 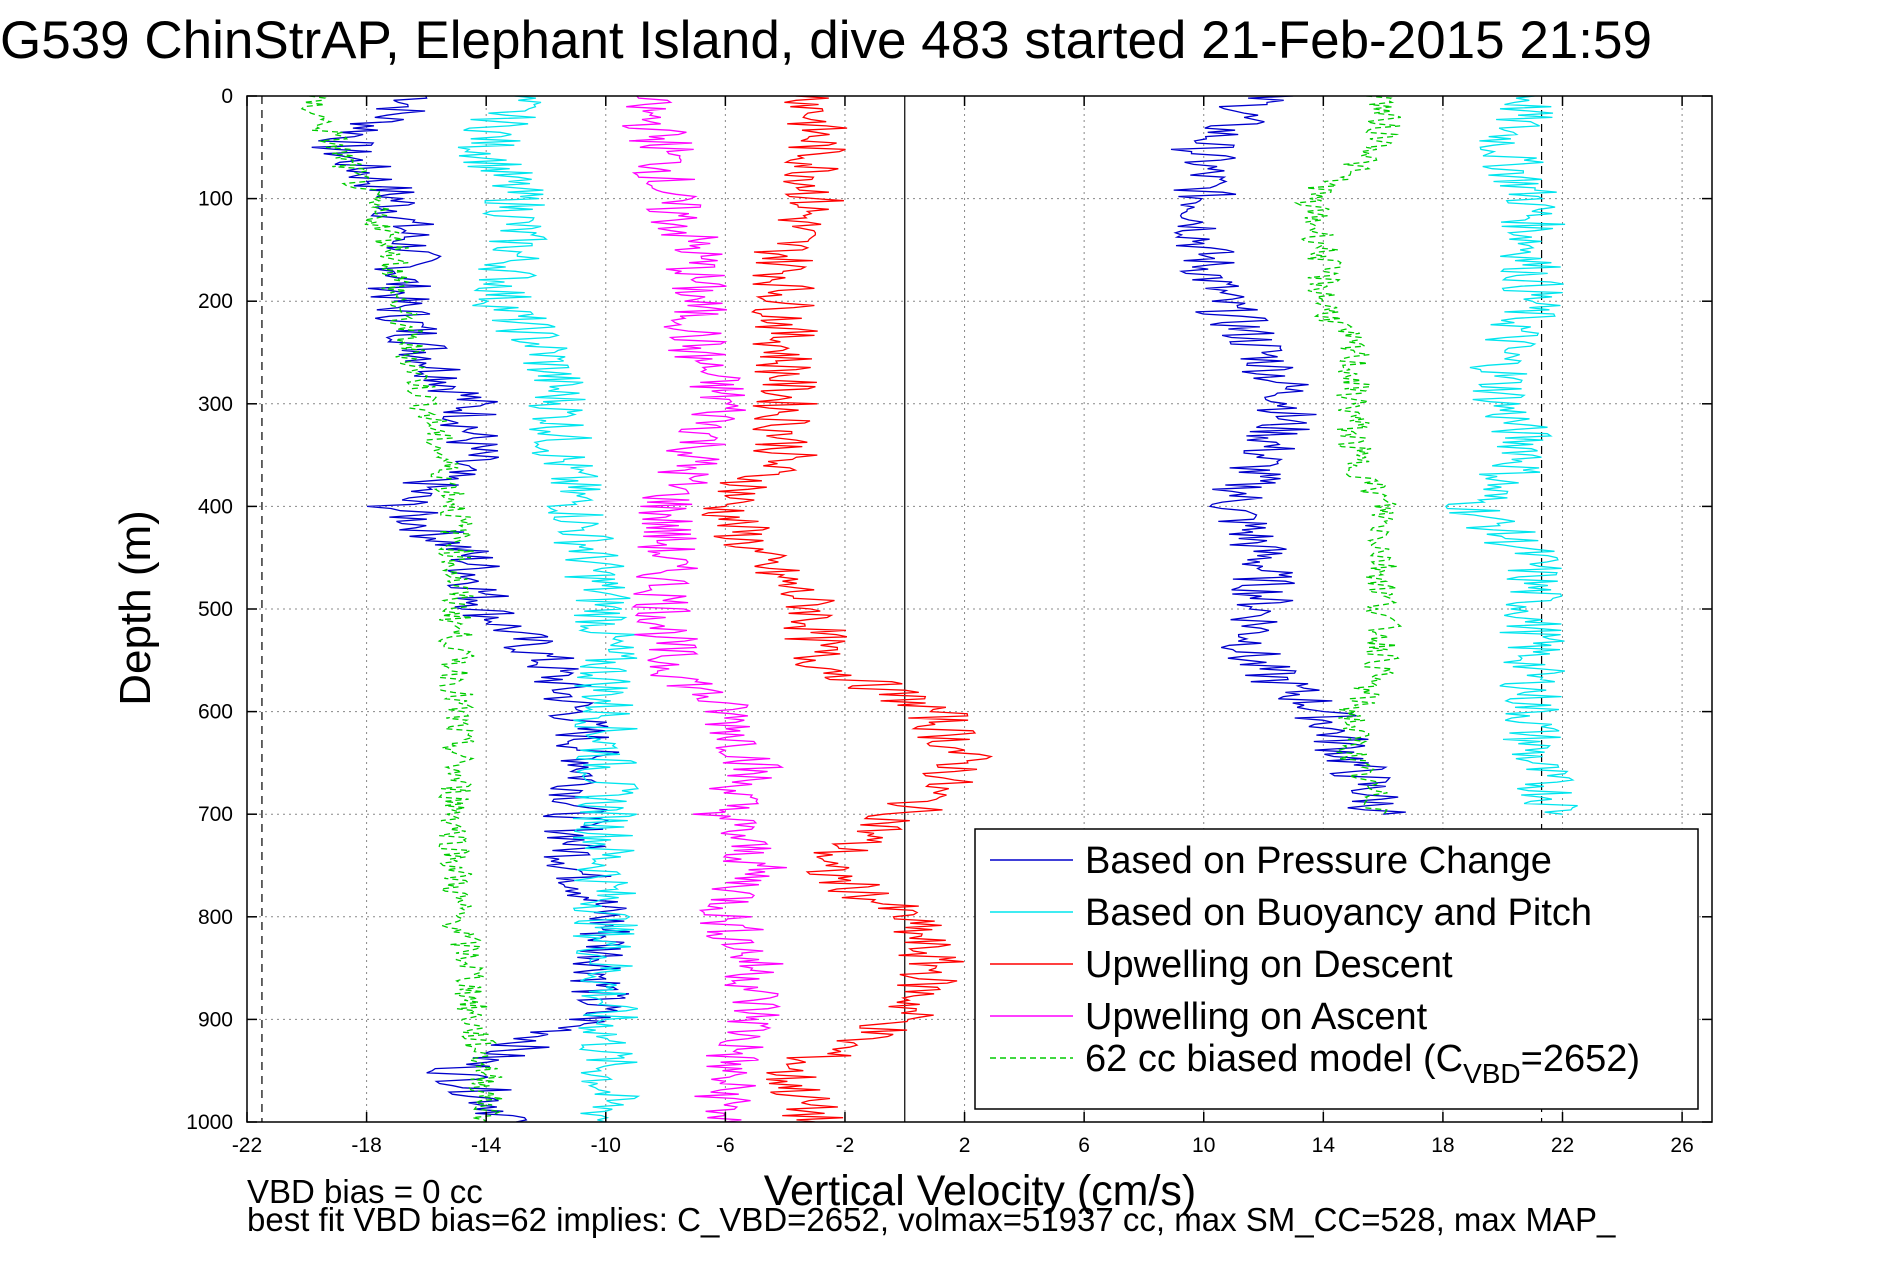 What do you see at coordinates (215, 506) in the screenshot?
I see `y-tick-label: 400` at bounding box center [215, 506].